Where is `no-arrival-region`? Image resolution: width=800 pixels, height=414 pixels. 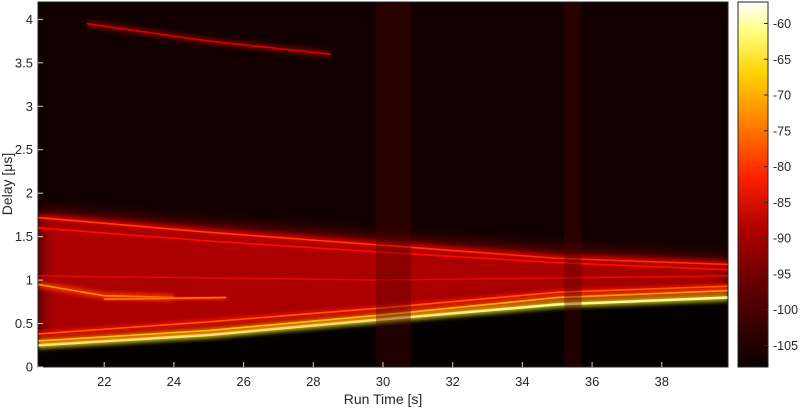 no-arrival-region is located at coordinates (383, 332).